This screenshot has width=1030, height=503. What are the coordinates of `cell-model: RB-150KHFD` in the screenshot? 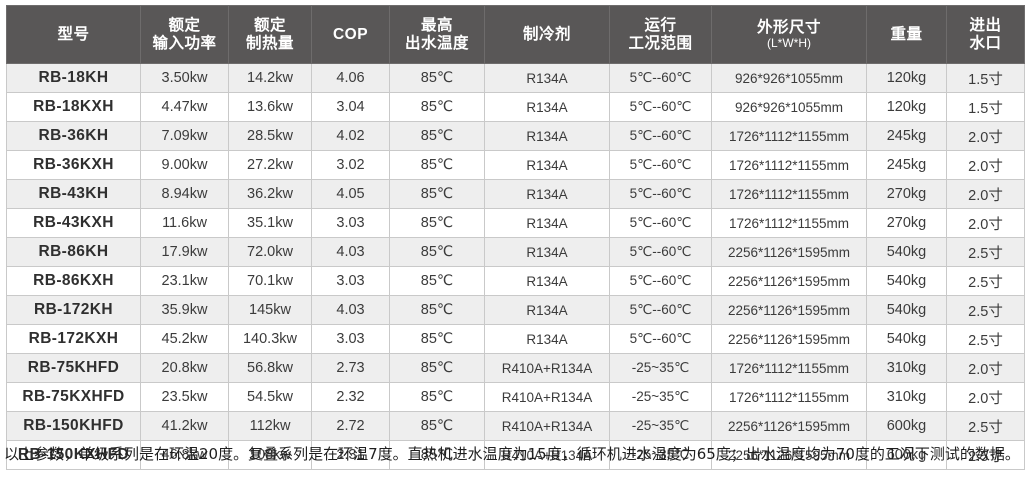 It's located at (73, 426).